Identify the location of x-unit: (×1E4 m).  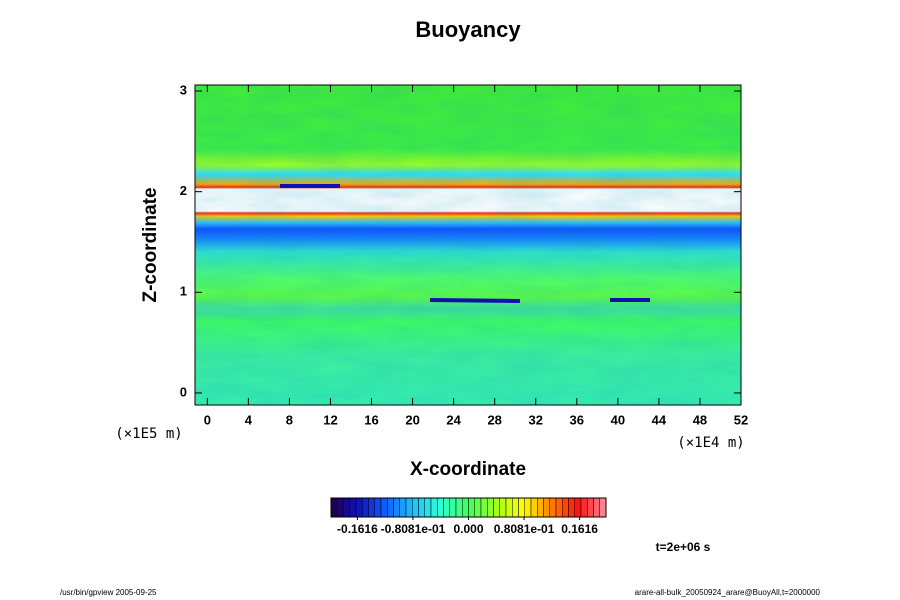
(710, 443).